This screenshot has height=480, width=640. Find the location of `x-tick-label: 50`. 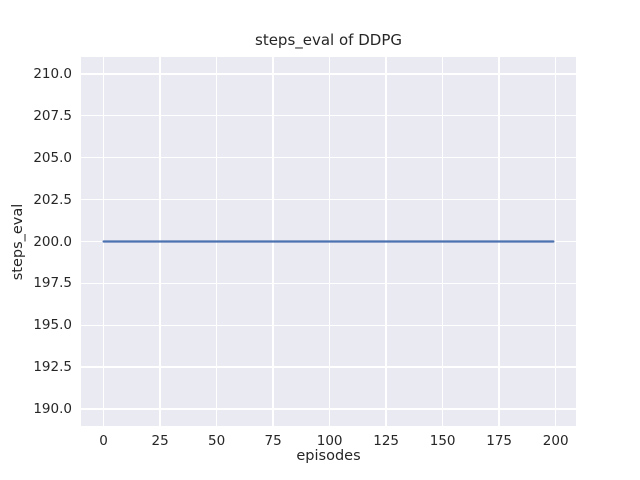

x-tick-label: 50 is located at coordinates (217, 441).